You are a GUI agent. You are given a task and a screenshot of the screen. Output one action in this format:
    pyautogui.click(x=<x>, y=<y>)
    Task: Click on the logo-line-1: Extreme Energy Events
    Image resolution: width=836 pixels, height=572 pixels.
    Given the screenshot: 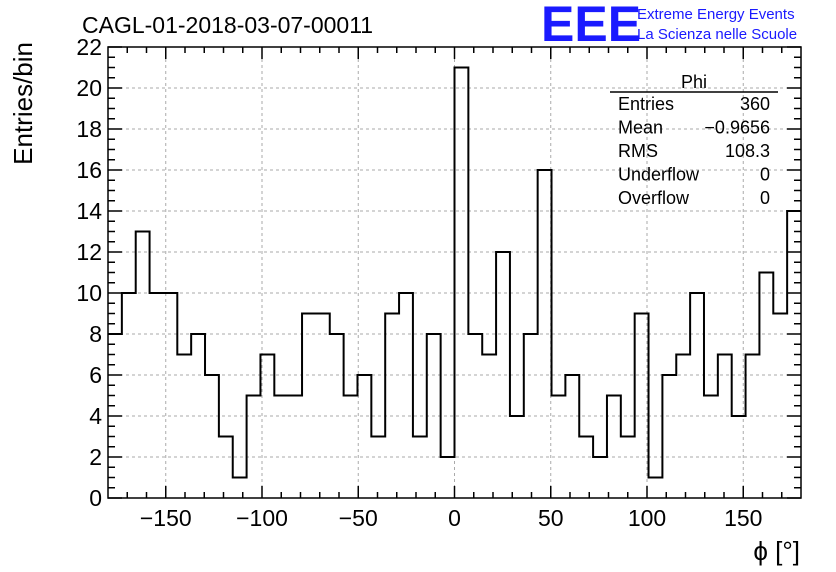 What is the action you would take?
    pyautogui.click(x=716, y=14)
    